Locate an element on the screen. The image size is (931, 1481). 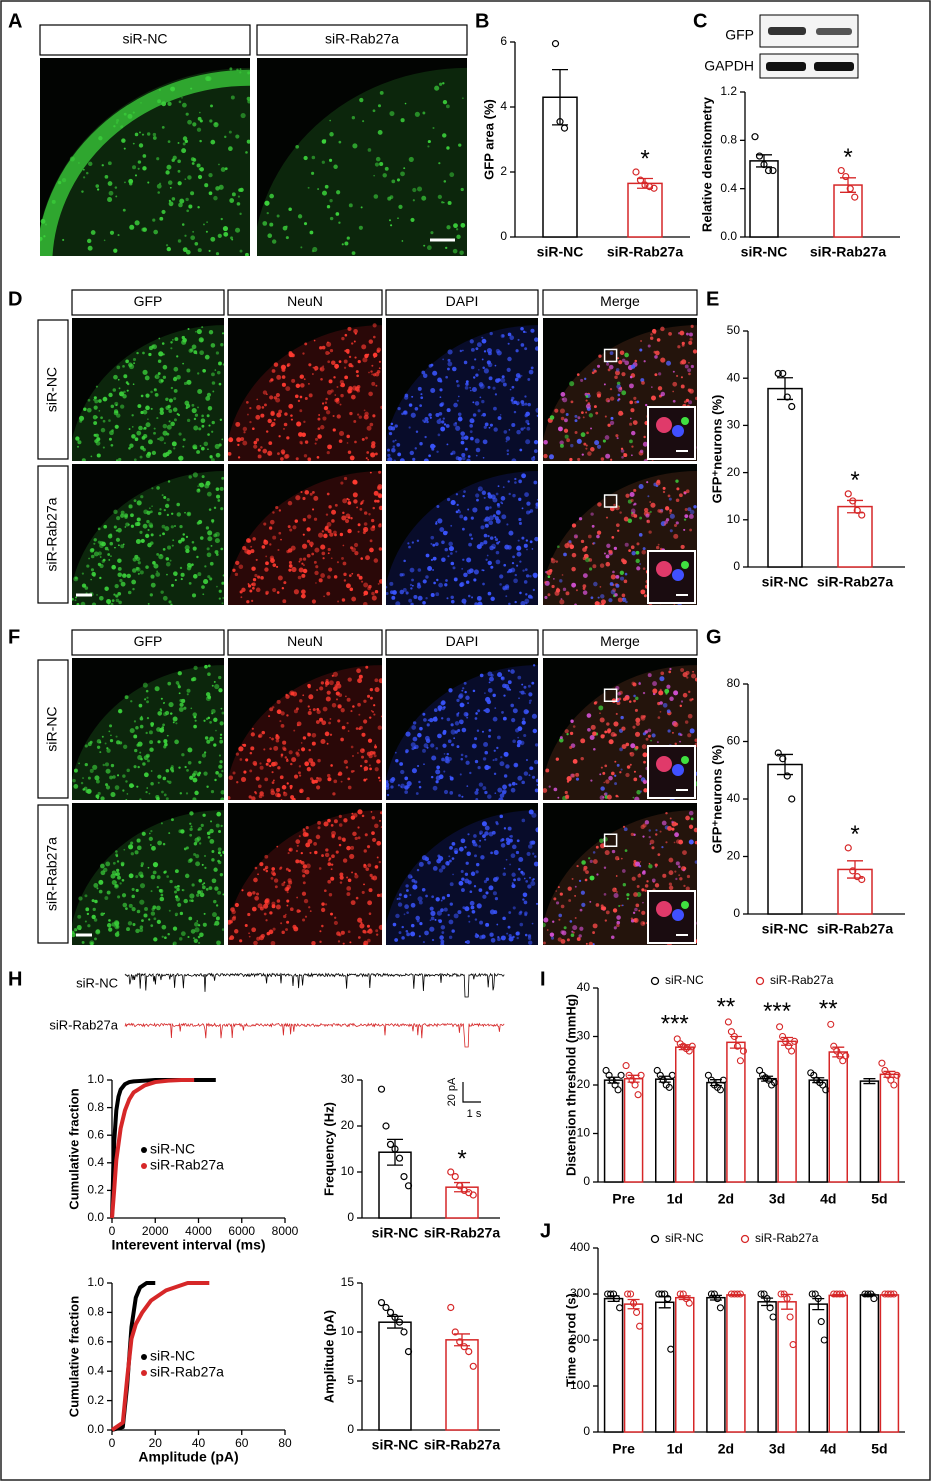
error-bar is located at coordinates (715, 1083).